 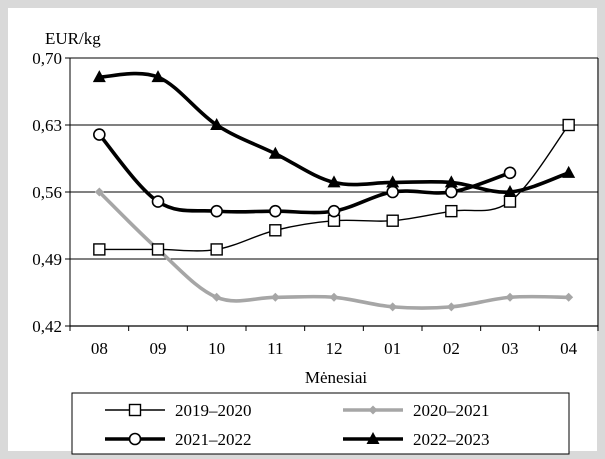 What do you see at coordinates (216, 348) in the screenshot?
I see `x-tick-label: 10` at bounding box center [216, 348].